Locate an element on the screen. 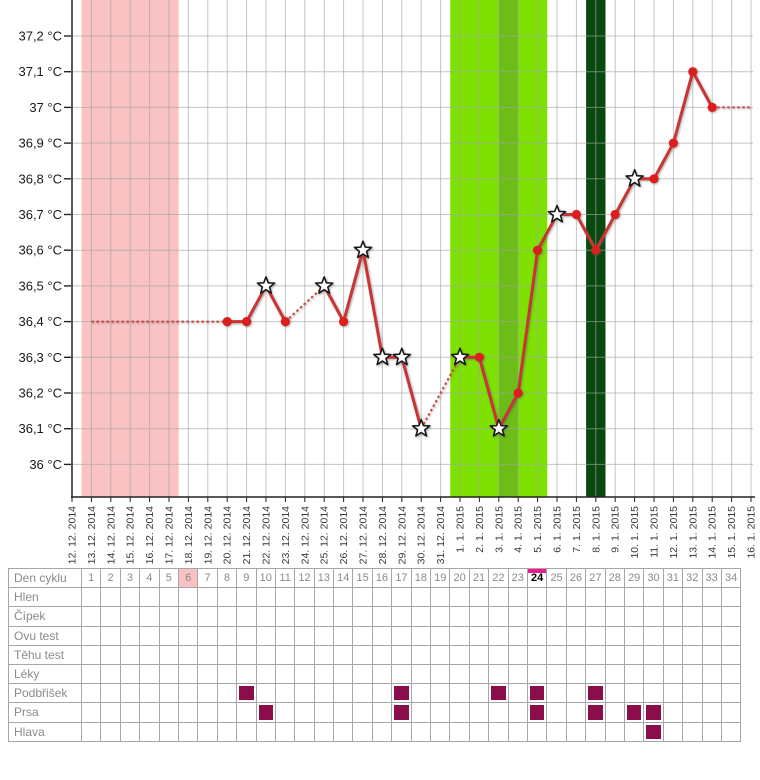  cycle-day-23: 23 is located at coordinates (517, 578).